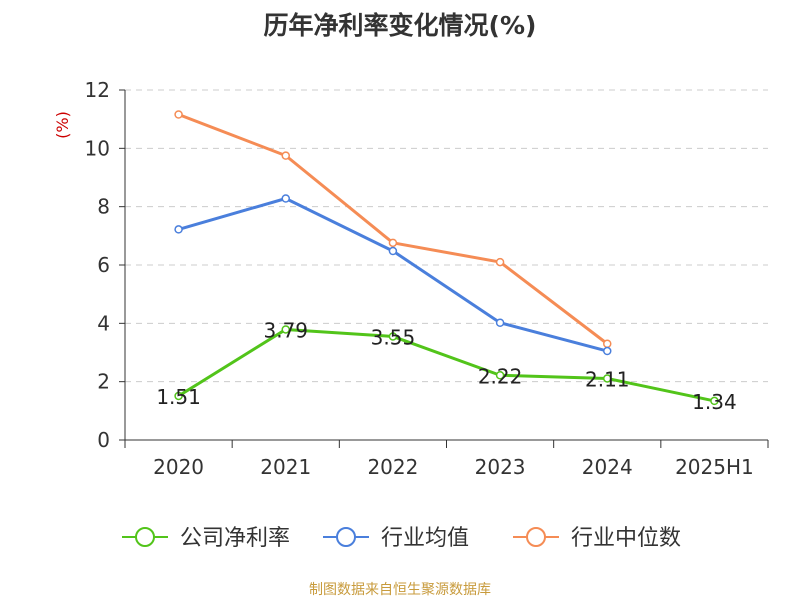 This screenshot has height=600, width=800. Describe the element at coordinates (103, 382) in the screenshot. I see `y-tick-label: 2` at that location.